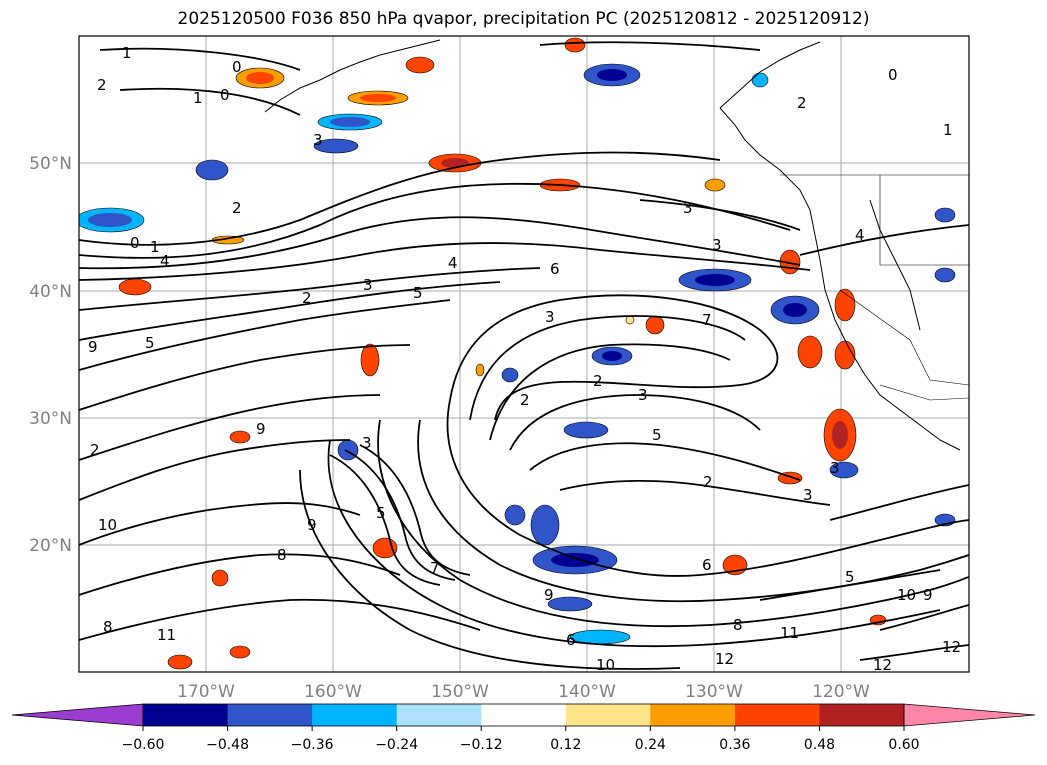  What do you see at coordinates (50, 292) in the screenshot?
I see `lat-label: 40°N` at bounding box center [50, 292].